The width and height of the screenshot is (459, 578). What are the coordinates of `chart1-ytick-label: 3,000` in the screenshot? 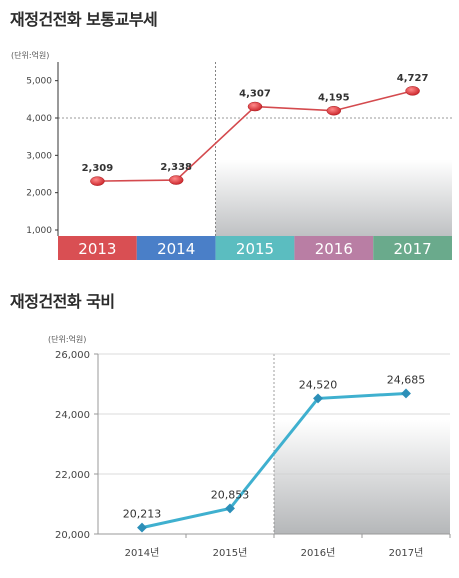 It's located at (39, 156).